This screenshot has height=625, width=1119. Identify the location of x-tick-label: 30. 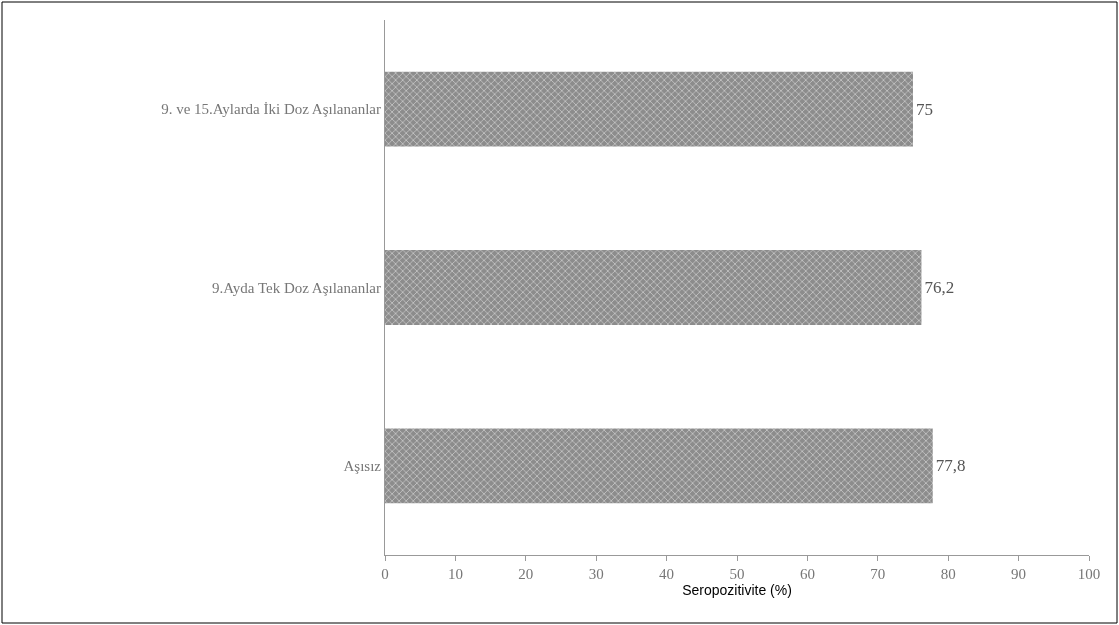
(596, 574).